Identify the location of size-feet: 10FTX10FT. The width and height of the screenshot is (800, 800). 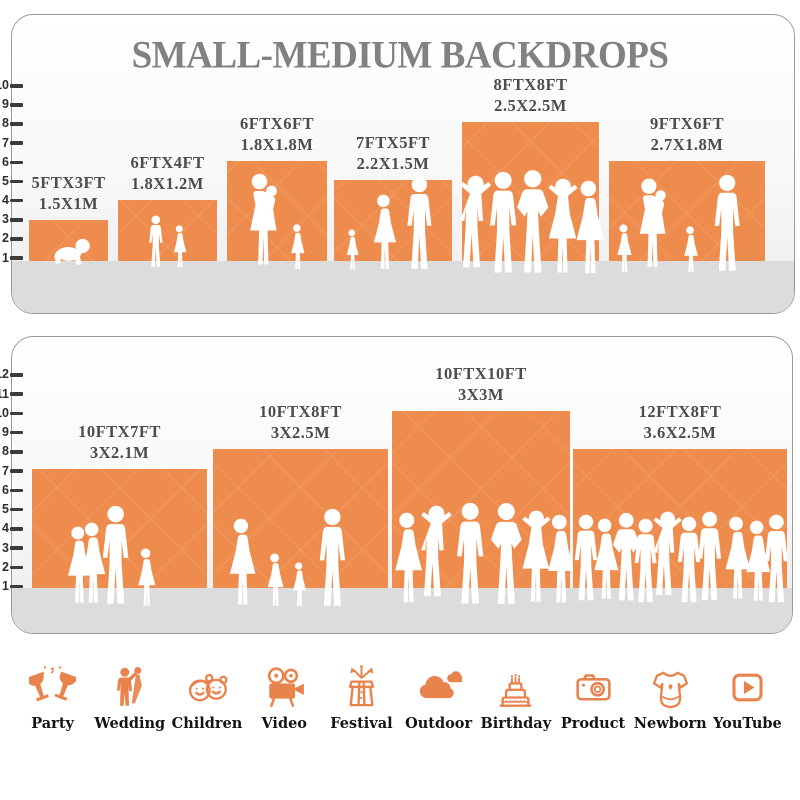
(481, 373).